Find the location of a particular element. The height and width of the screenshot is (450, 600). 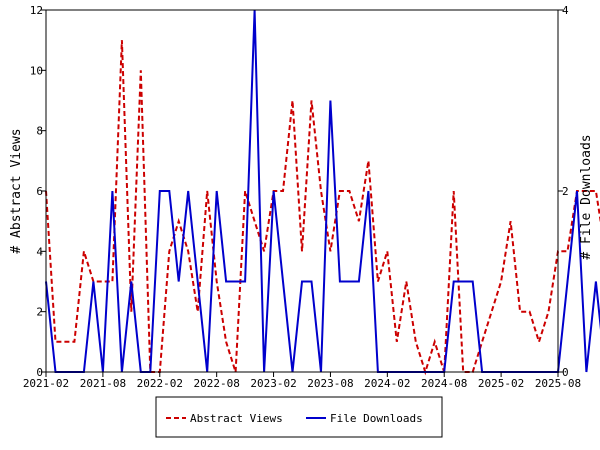

y-right-label: # File Downloads is located at coordinates (586, 196).